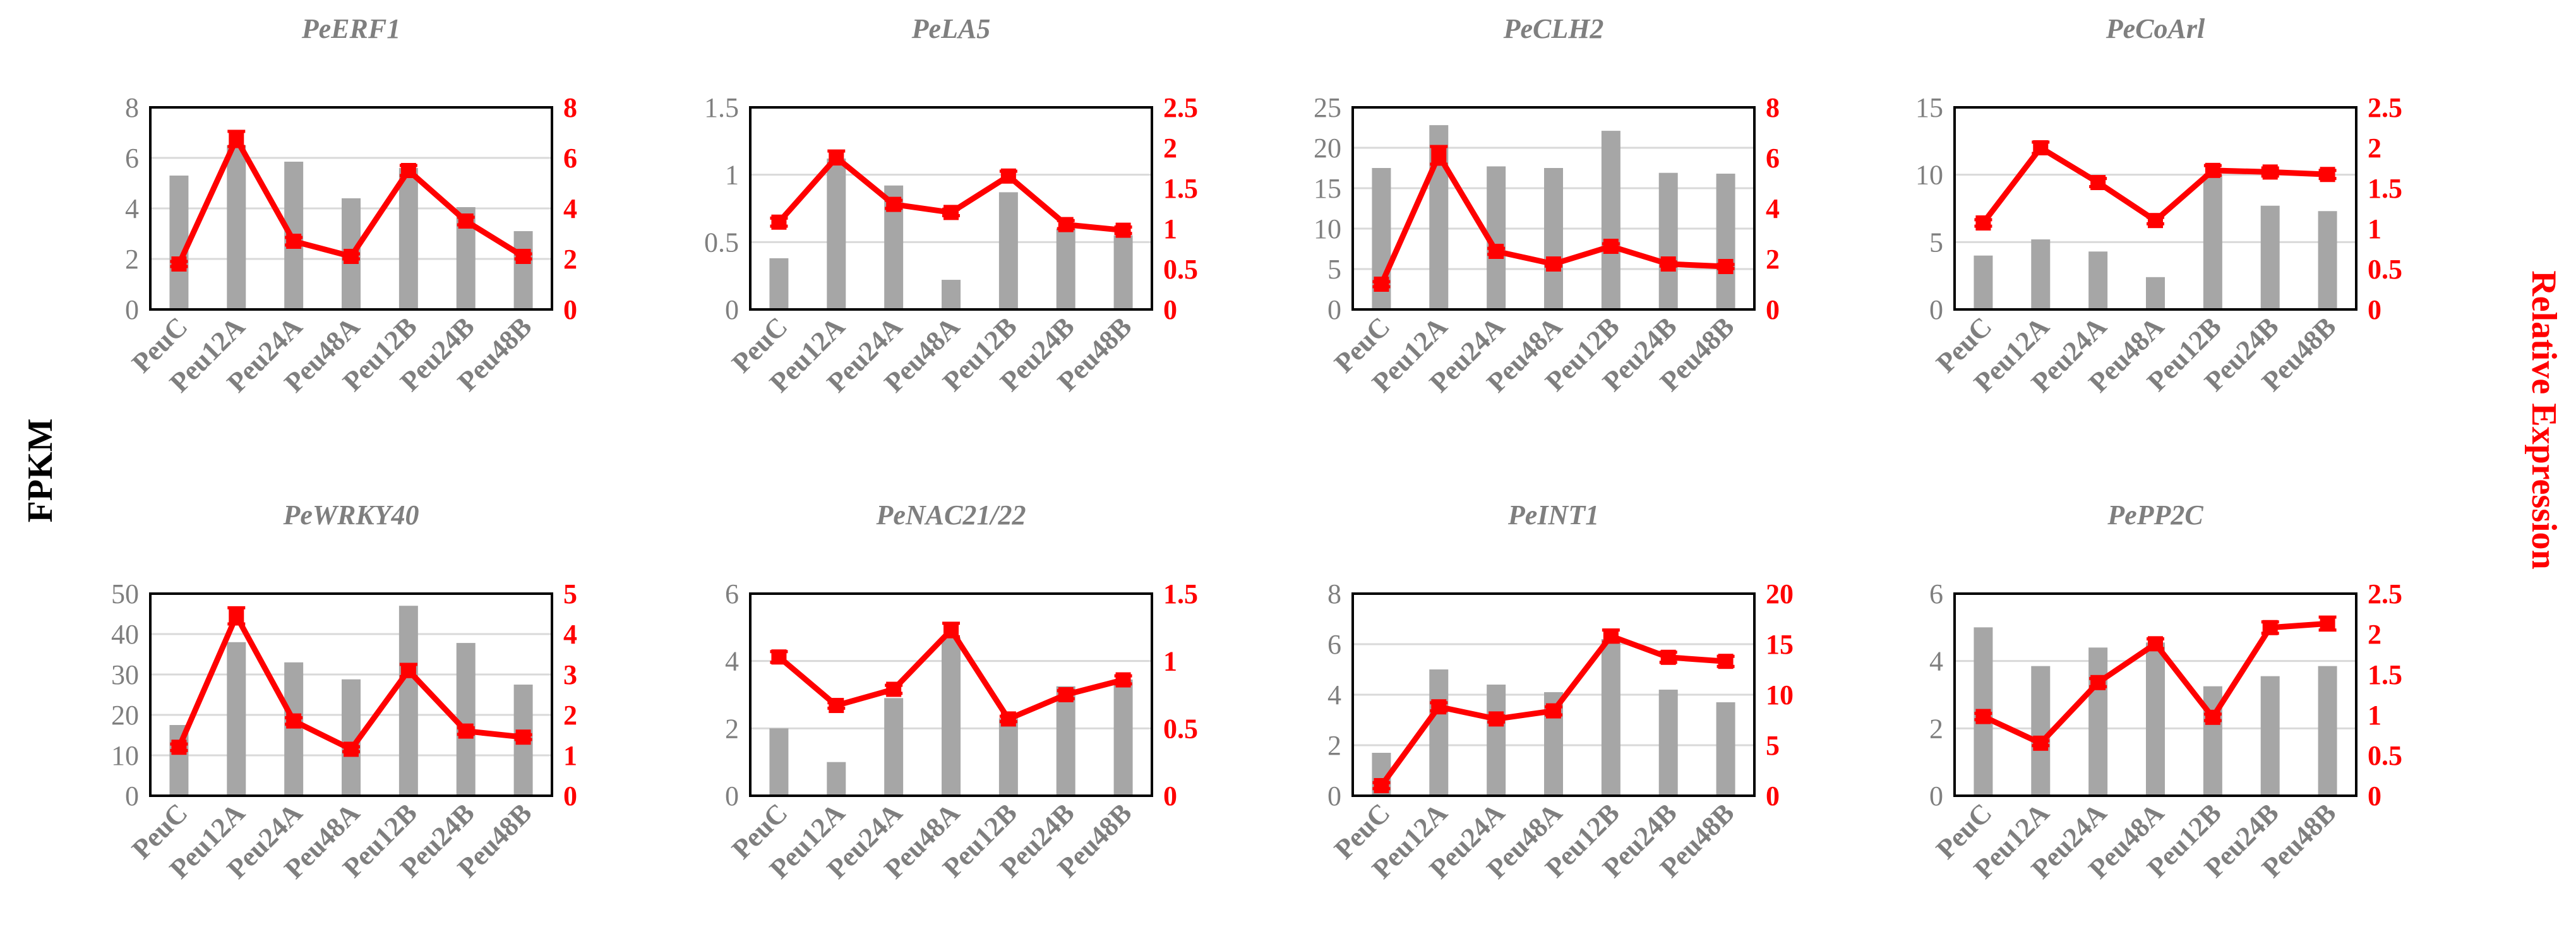  Describe the element at coordinates (1553, 515) in the screenshot. I see `chart-title: PeINT1` at that location.